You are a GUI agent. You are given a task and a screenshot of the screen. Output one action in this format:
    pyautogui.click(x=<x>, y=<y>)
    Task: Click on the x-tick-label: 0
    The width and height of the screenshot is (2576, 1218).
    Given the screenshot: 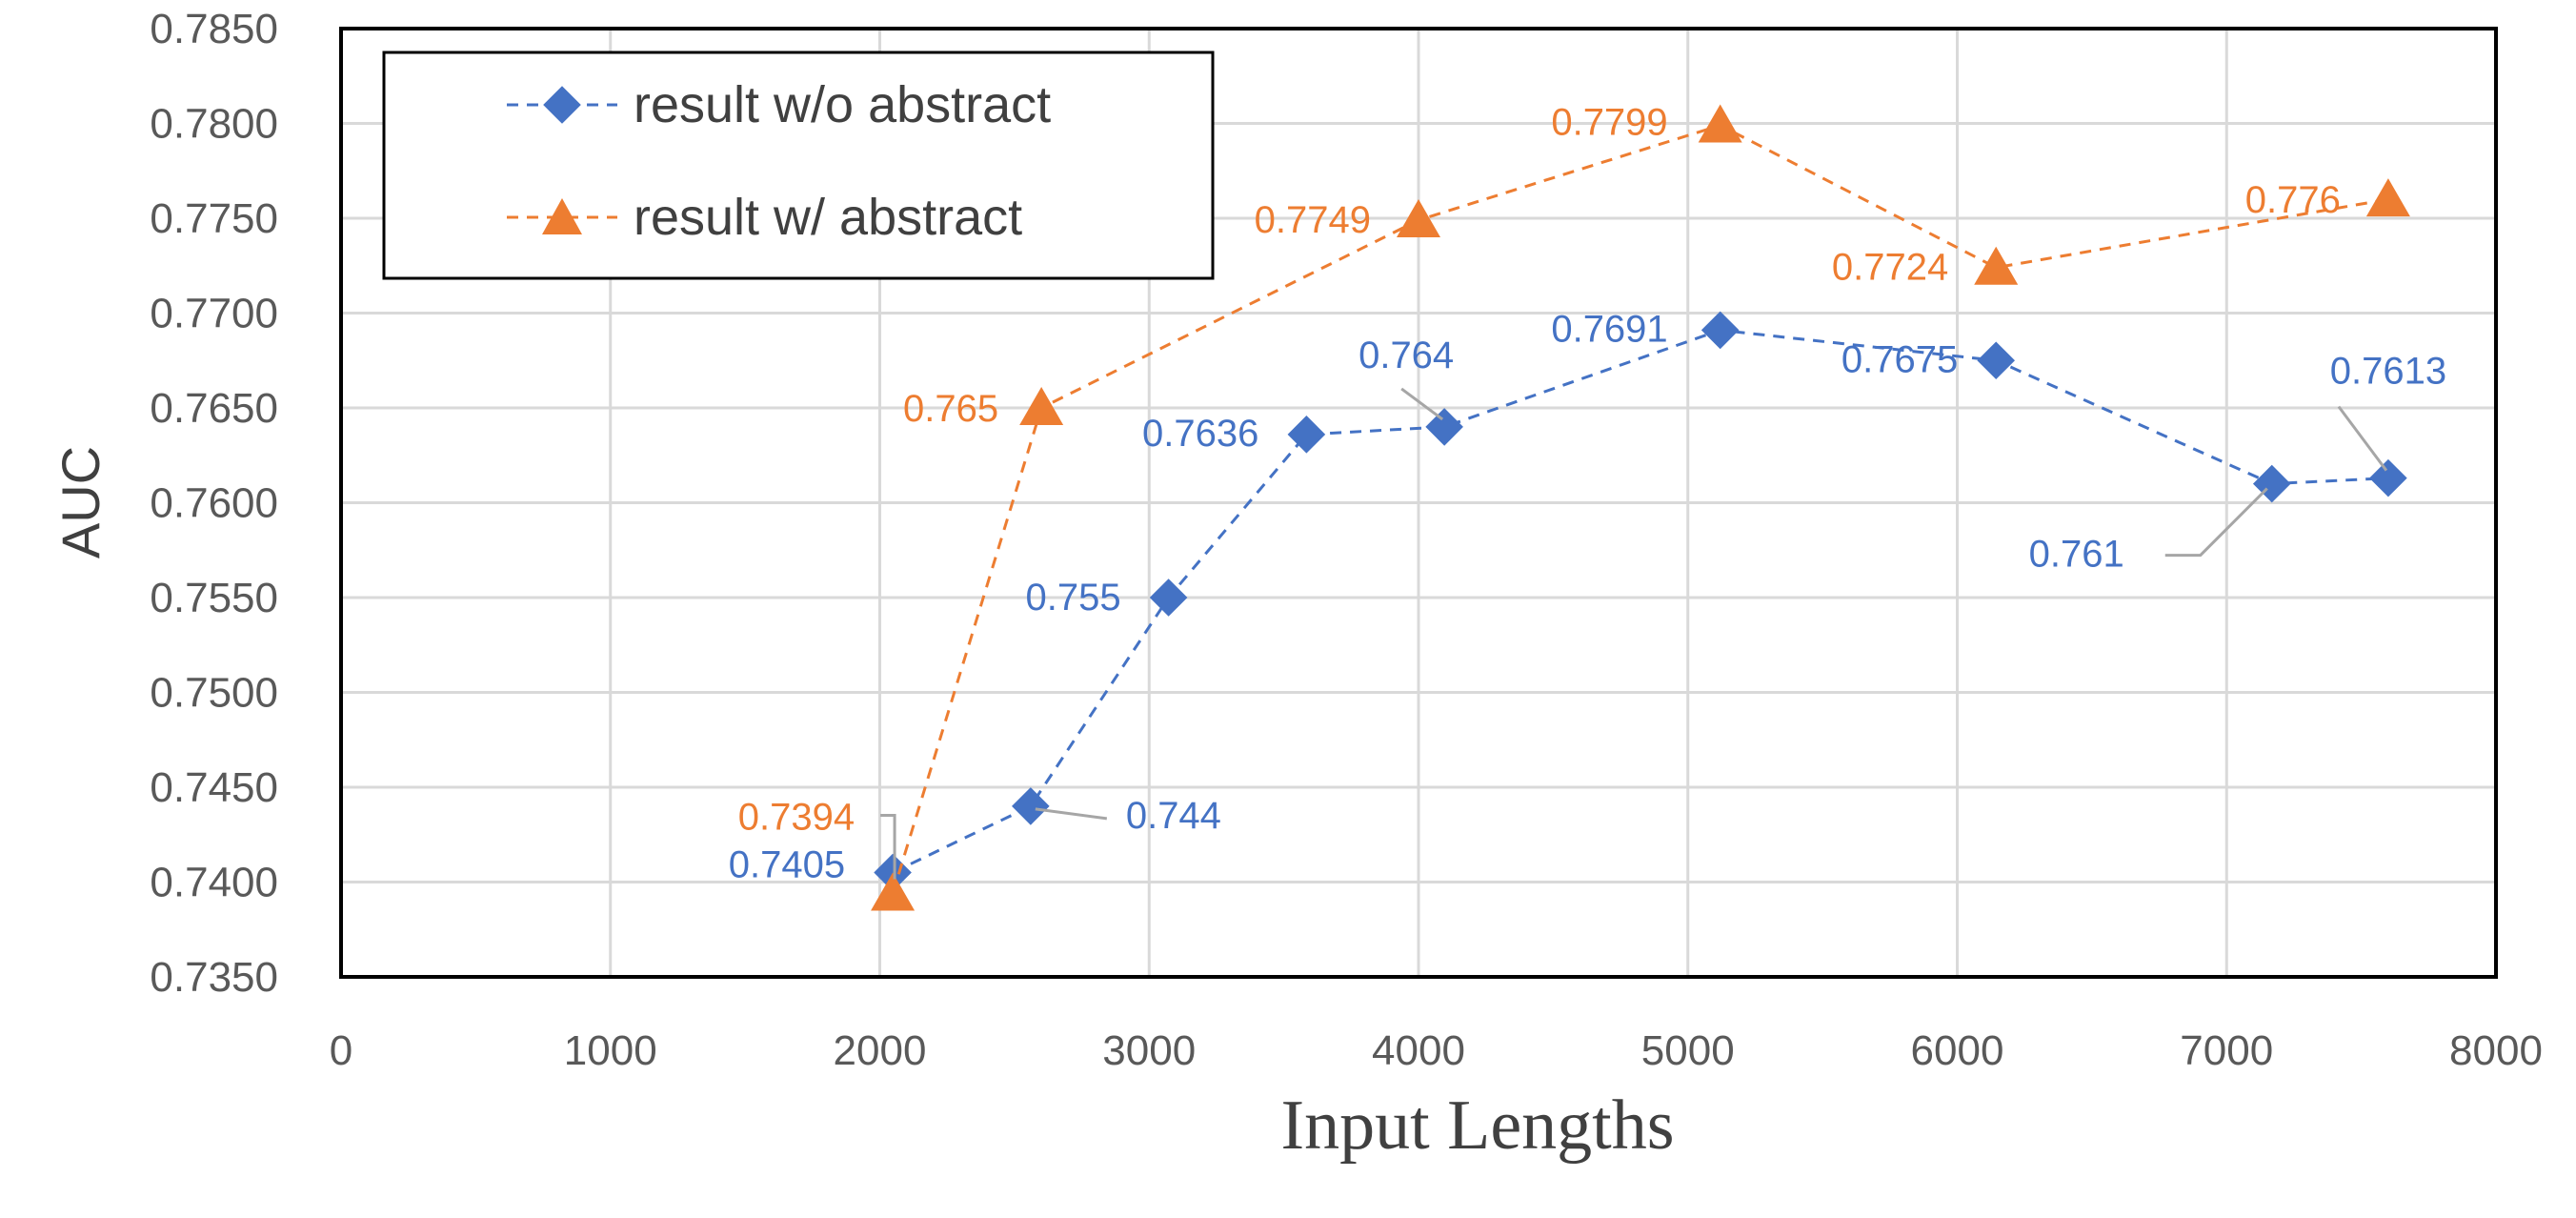 What is the action you would take?
    pyautogui.click(x=341, y=1050)
    